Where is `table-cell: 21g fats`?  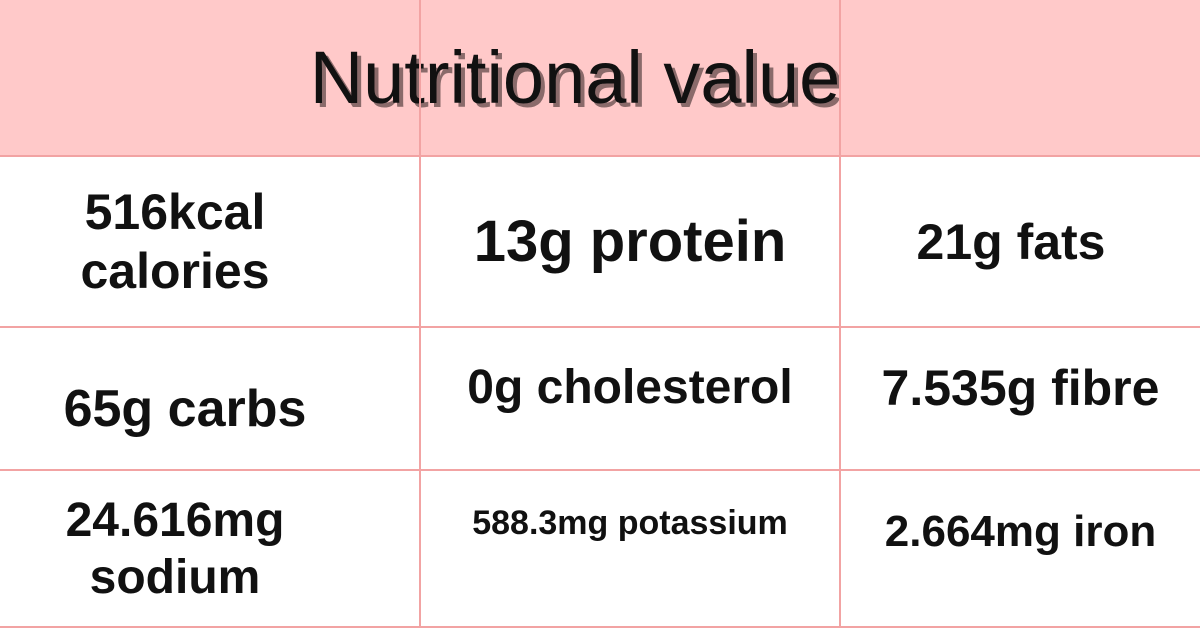
table-cell: 21g fats is located at coordinates (1011, 241).